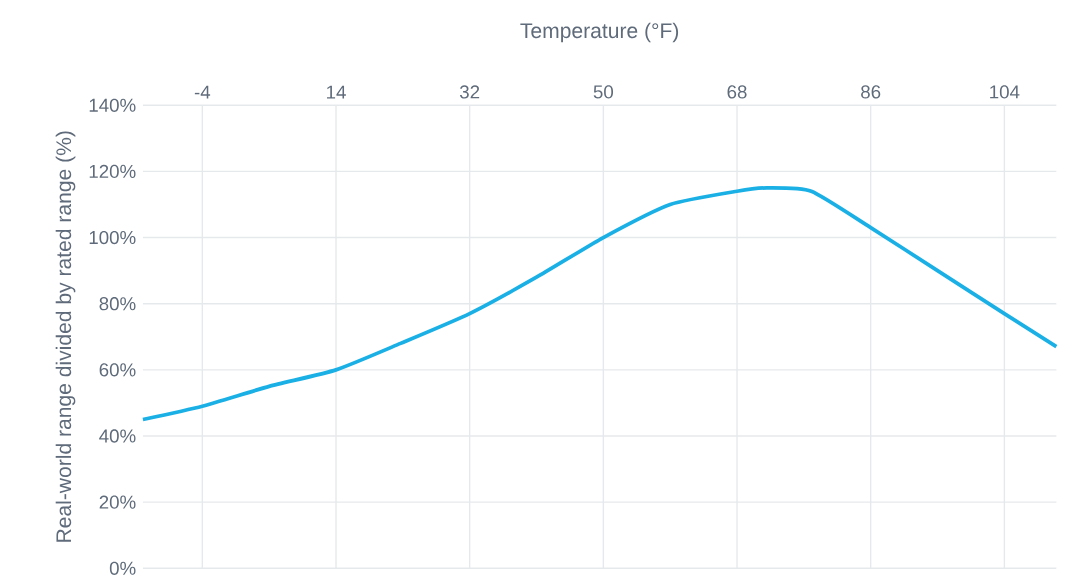 This screenshot has width=1066, height=585. Describe the element at coordinates (117, 304) in the screenshot. I see `y-tick-label: 80%` at that location.